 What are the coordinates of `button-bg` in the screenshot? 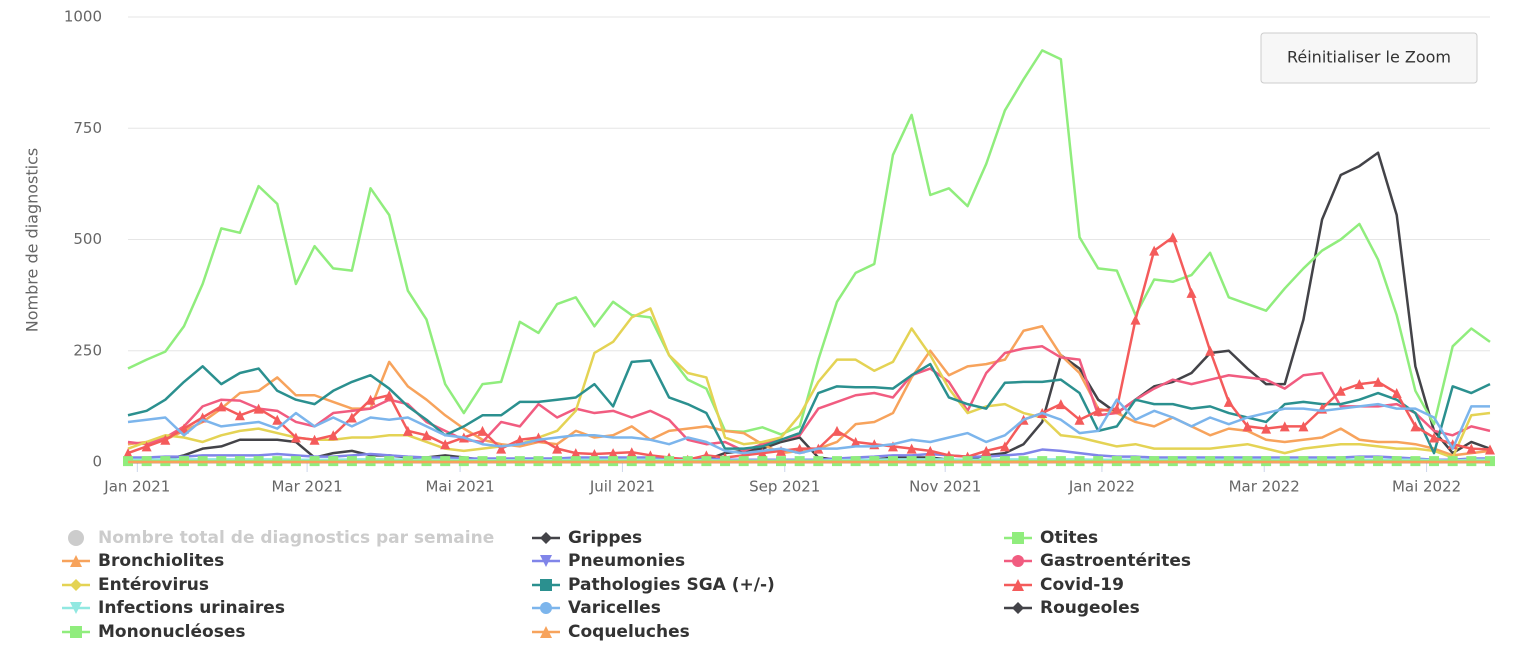 It's located at (1369, 58).